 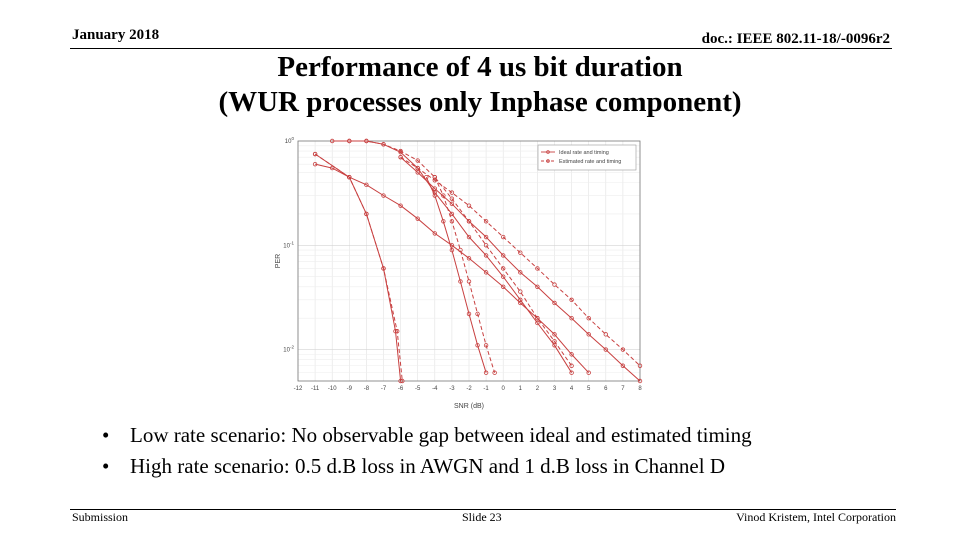 I want to click on y-tick-label: 10⁰, so click(x=290, y=140).